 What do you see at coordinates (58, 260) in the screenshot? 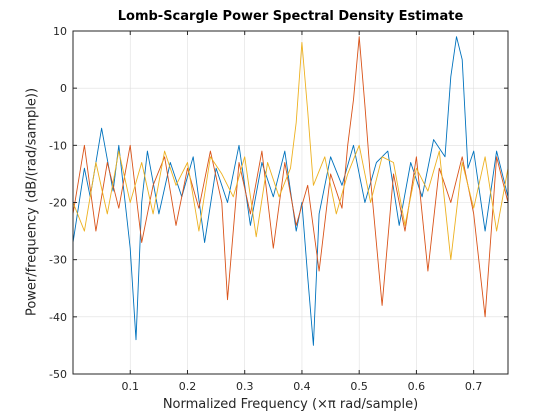
I see `y-tick-label: -30` at bounding box center [58, 260].